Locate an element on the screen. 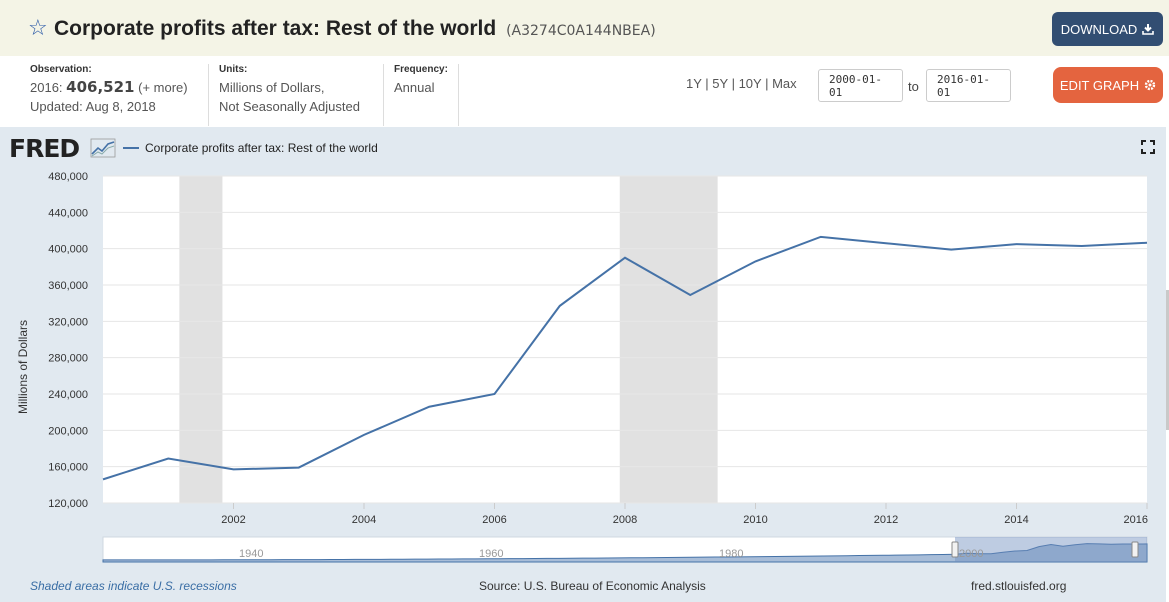 The height and width of the screenshot is (602, 1169). frequency-label: Frequency: is located at coordinates (421, 69).